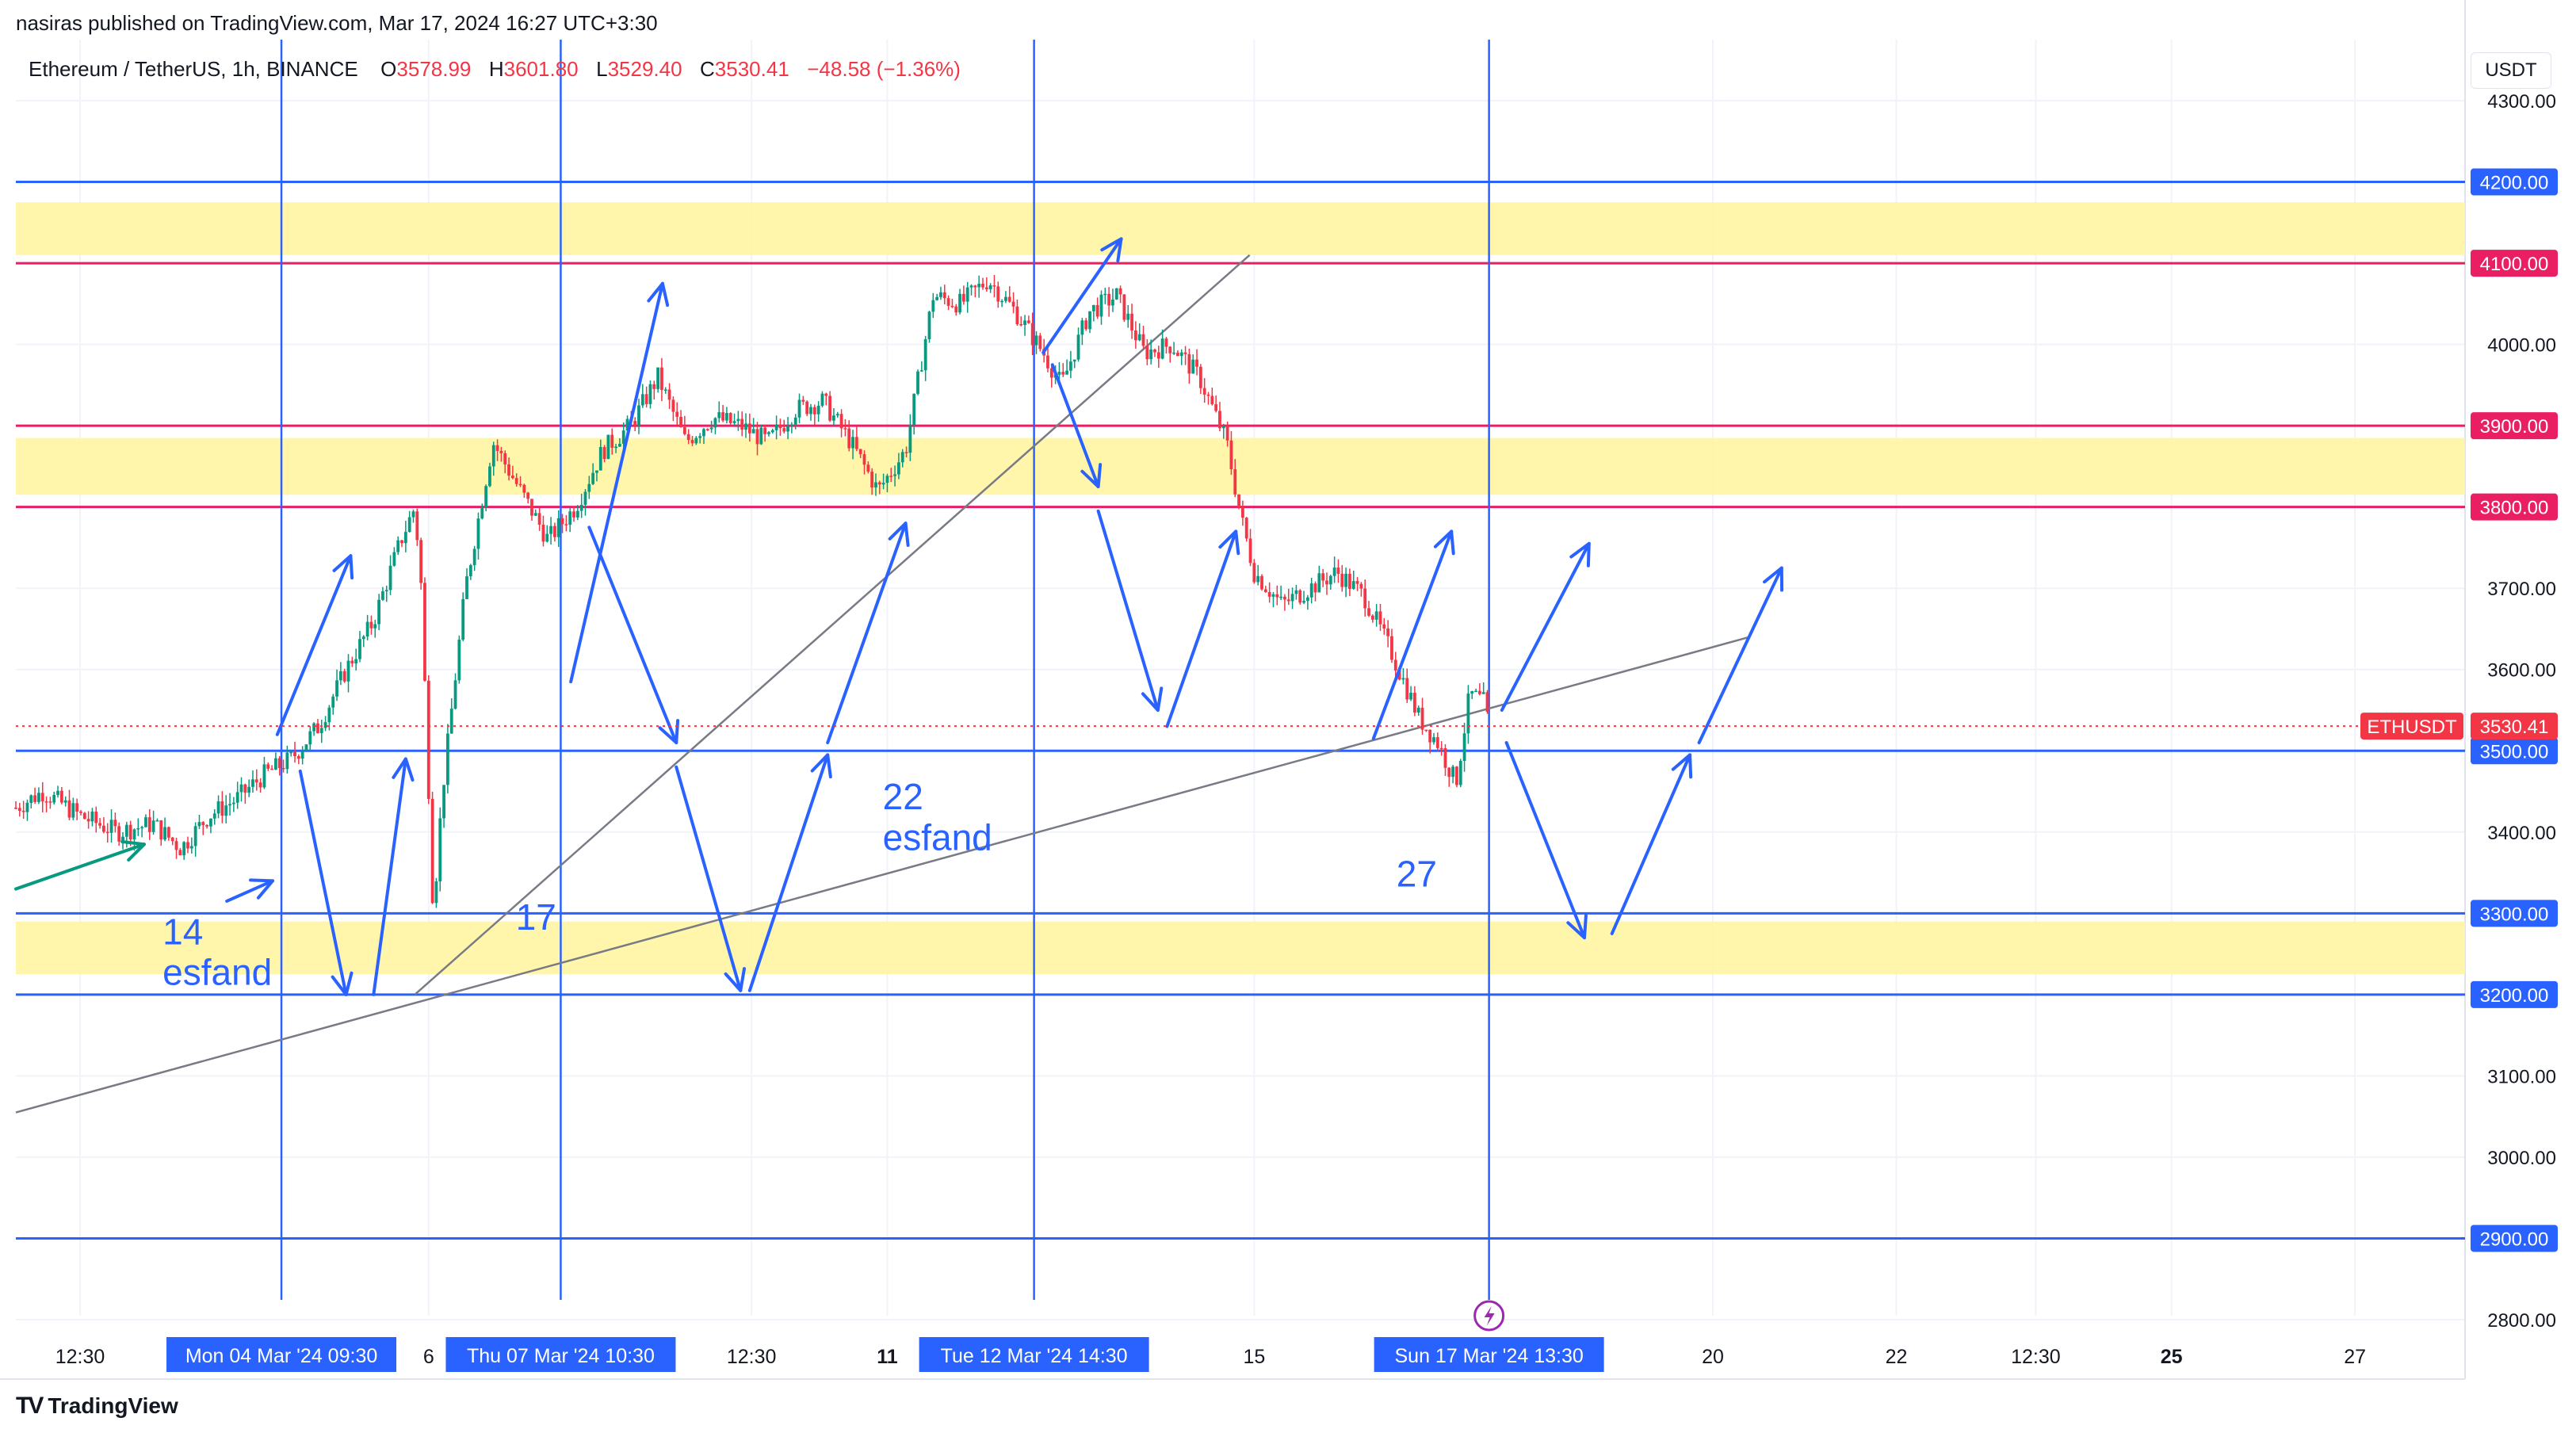 The height and width of the screenshot is (1433, 2576). Describe the element at coordinates (1034, 1356) in the screenshot. I see `date-marker-label: Tue 12 Mar '24 14:30` at that location.